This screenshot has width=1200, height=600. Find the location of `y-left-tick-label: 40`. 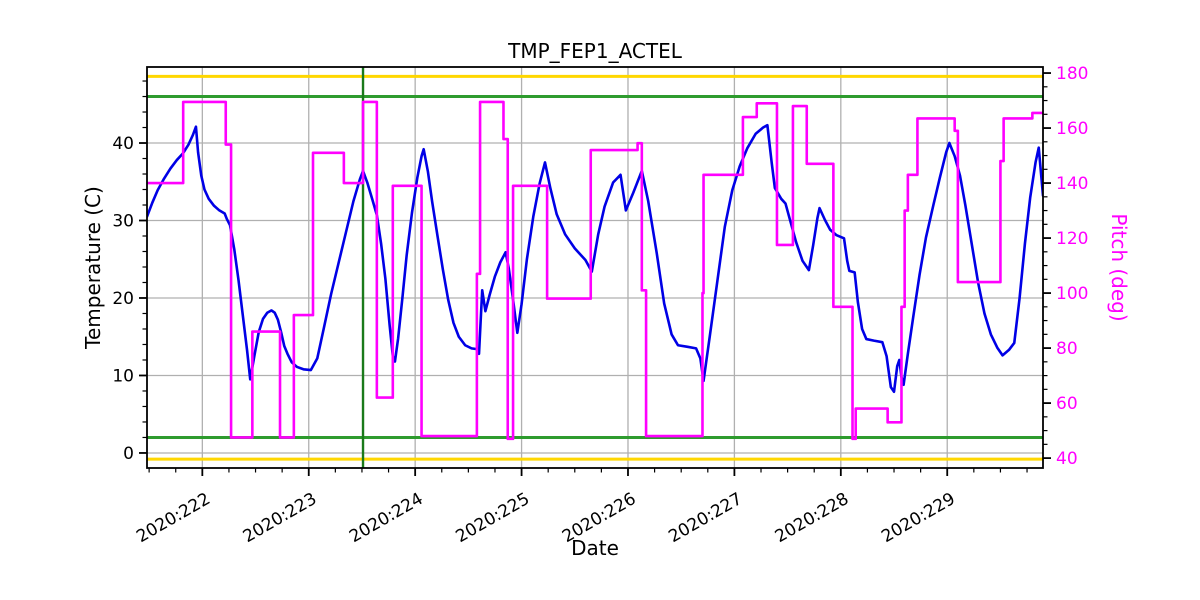

y-left-tick-label: 40 is located at coordinates (123, 144).